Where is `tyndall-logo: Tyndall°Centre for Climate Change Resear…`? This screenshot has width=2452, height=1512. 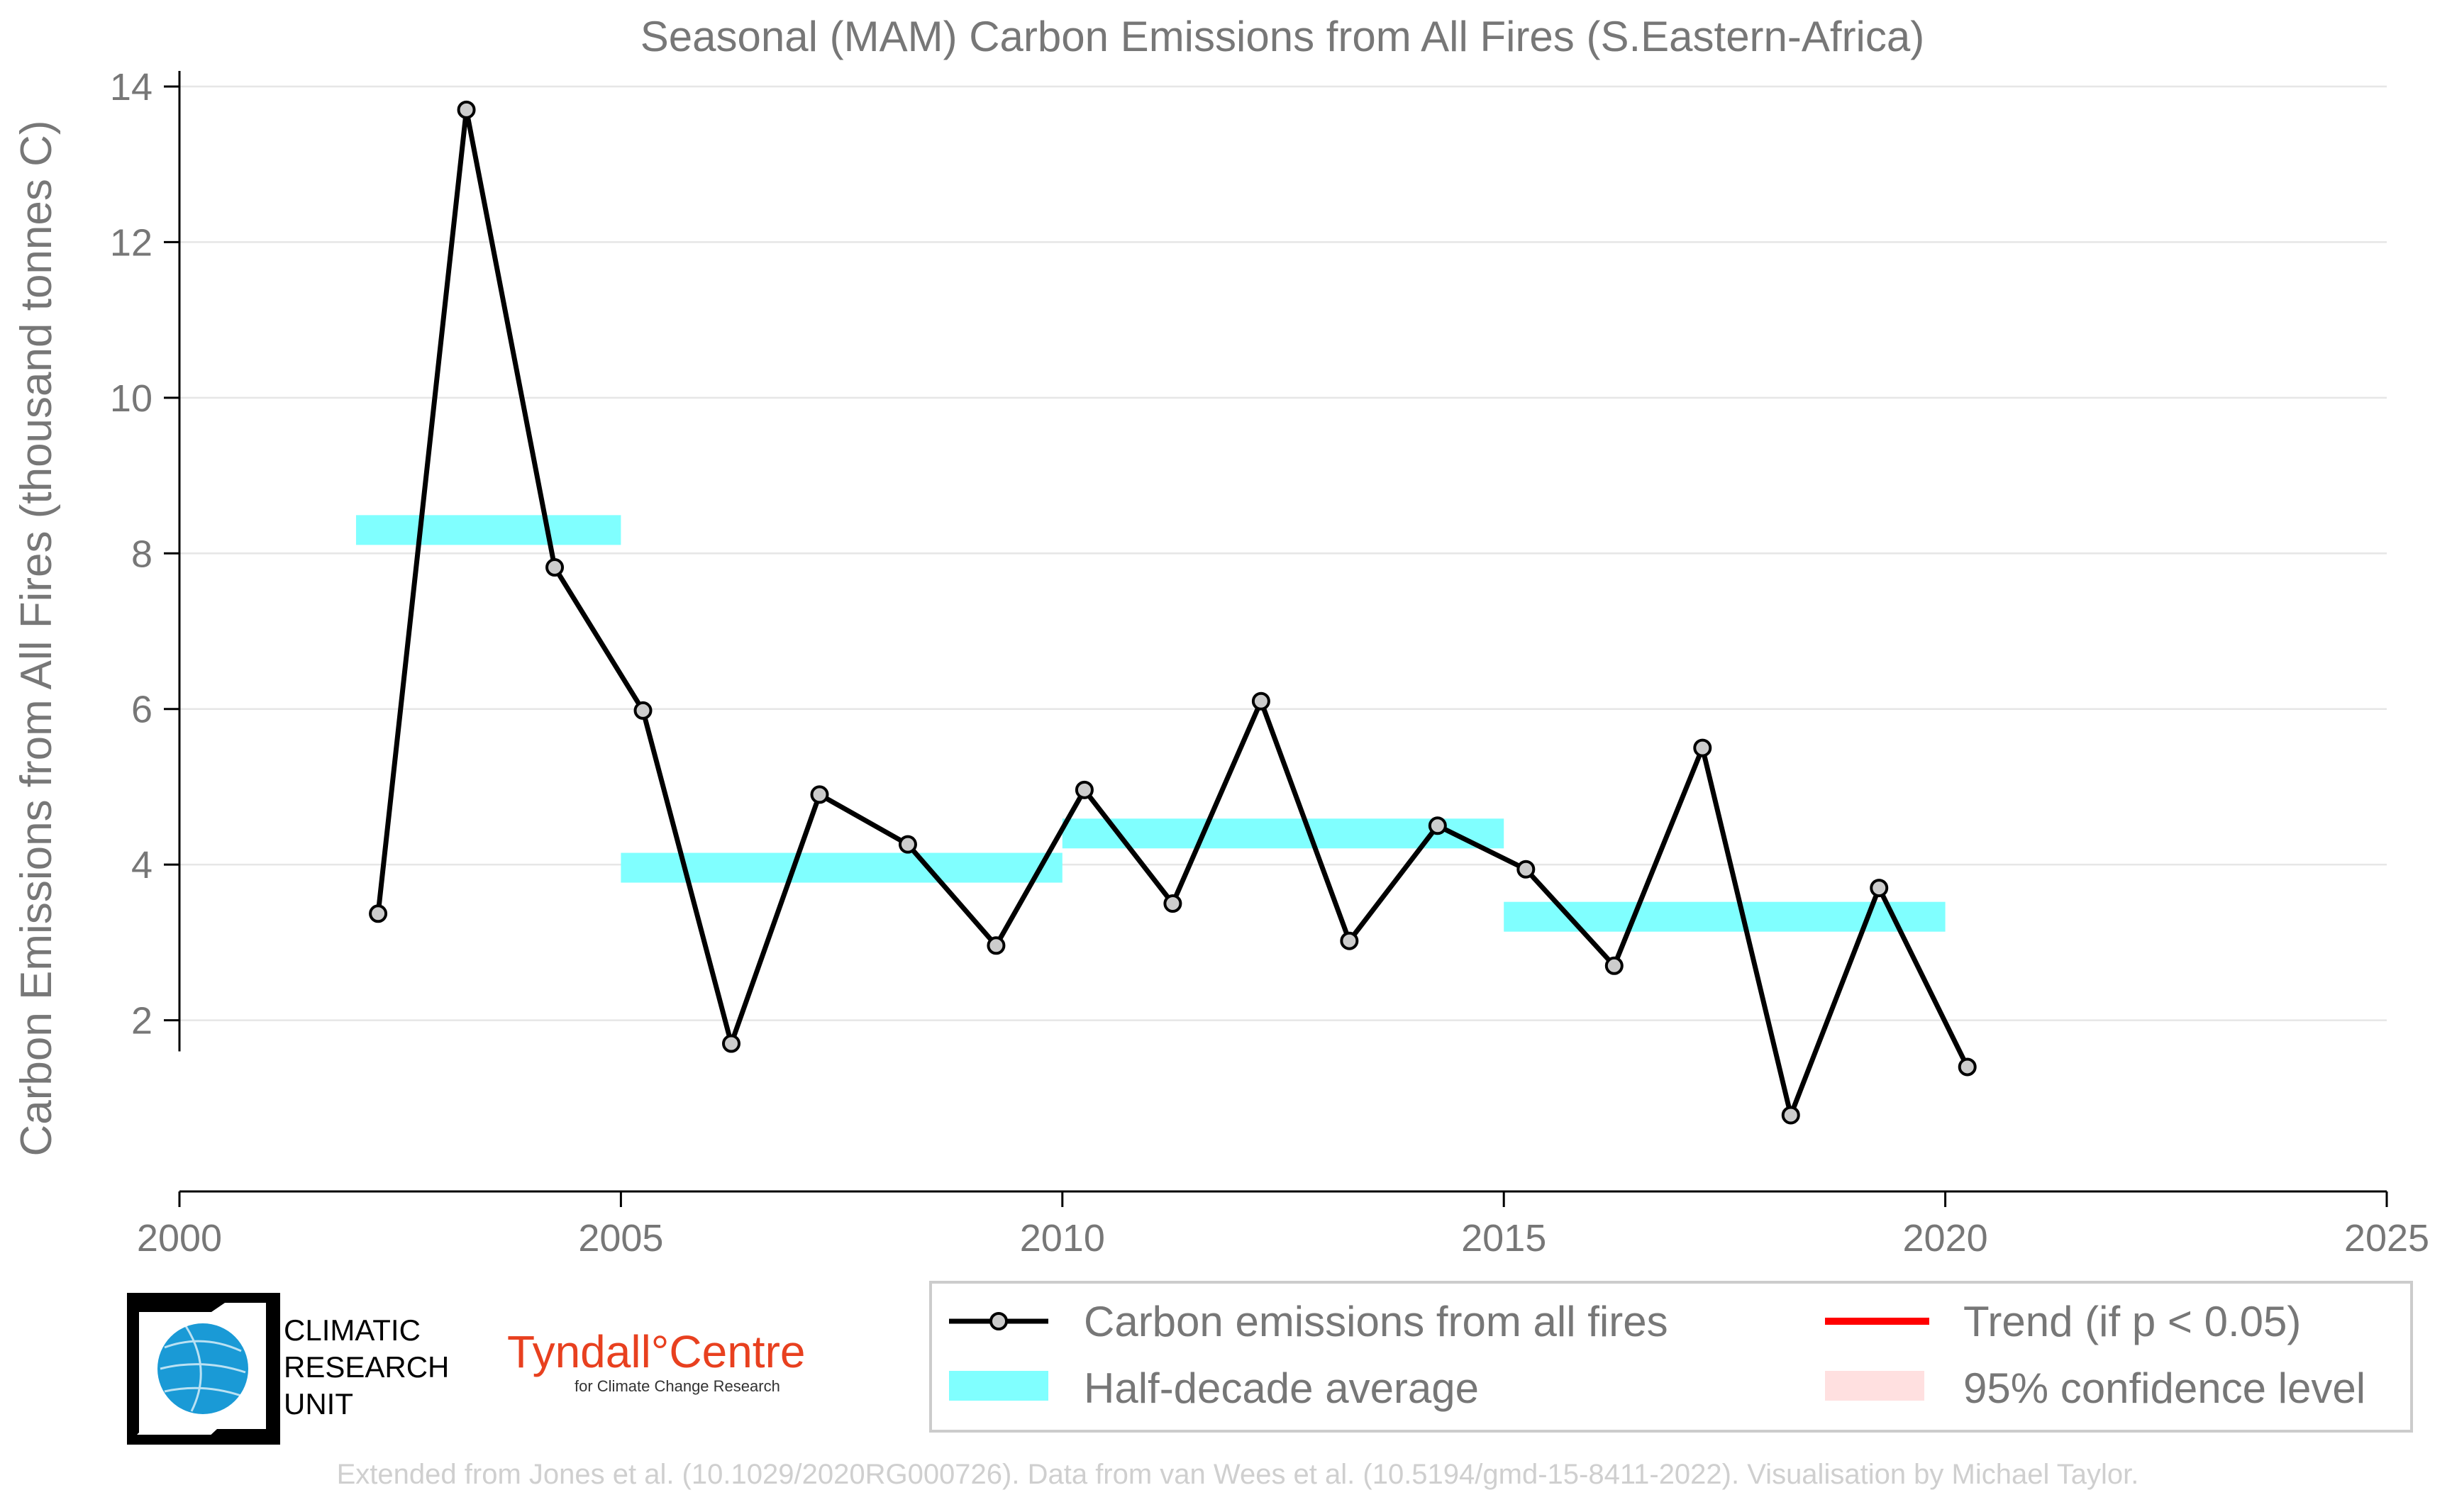
tyndall-logo: Tyndall°Centre for Climate Change Resear… is located at coordinates (656, 1360).